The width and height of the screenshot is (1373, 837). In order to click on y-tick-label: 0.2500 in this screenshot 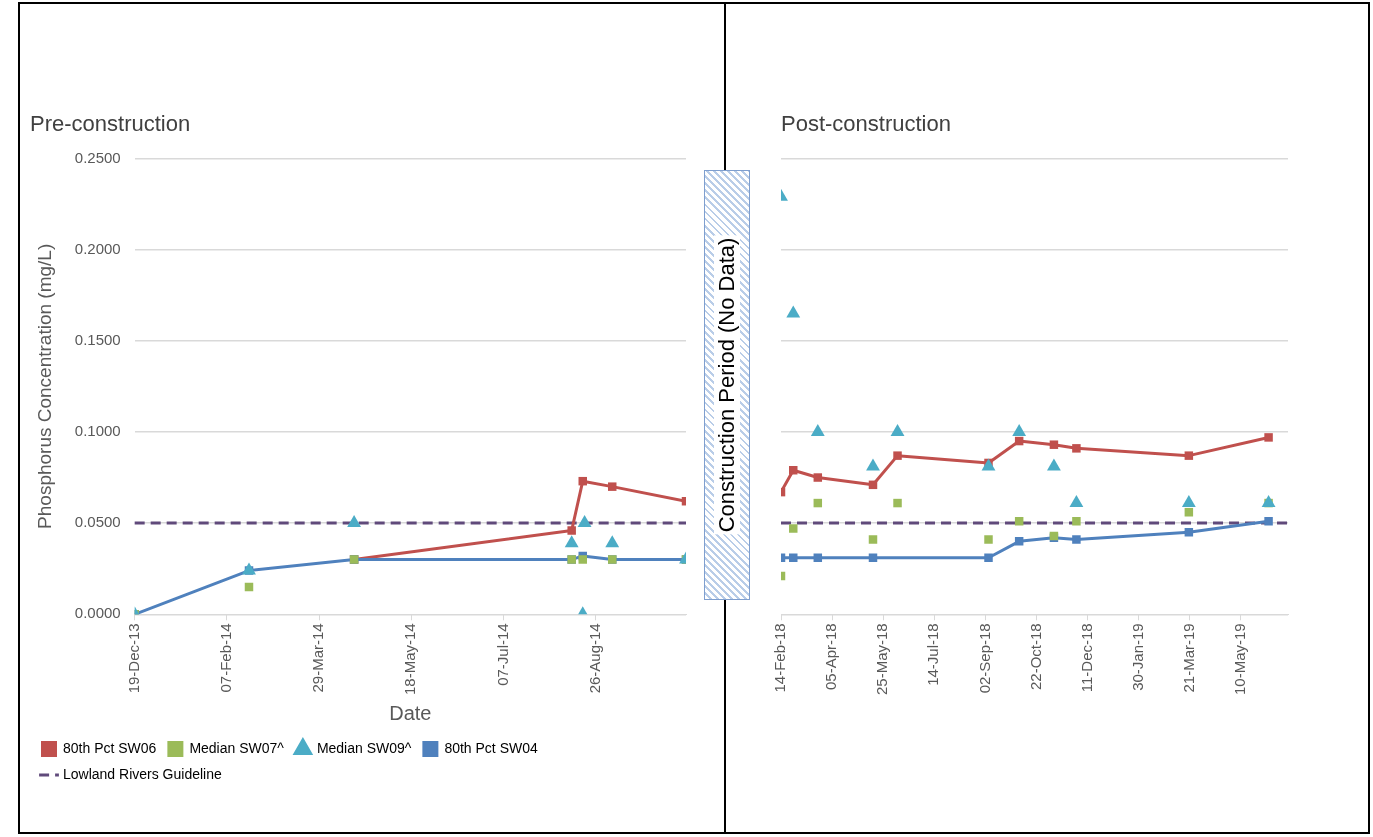, I will do `click(97, 157)`.